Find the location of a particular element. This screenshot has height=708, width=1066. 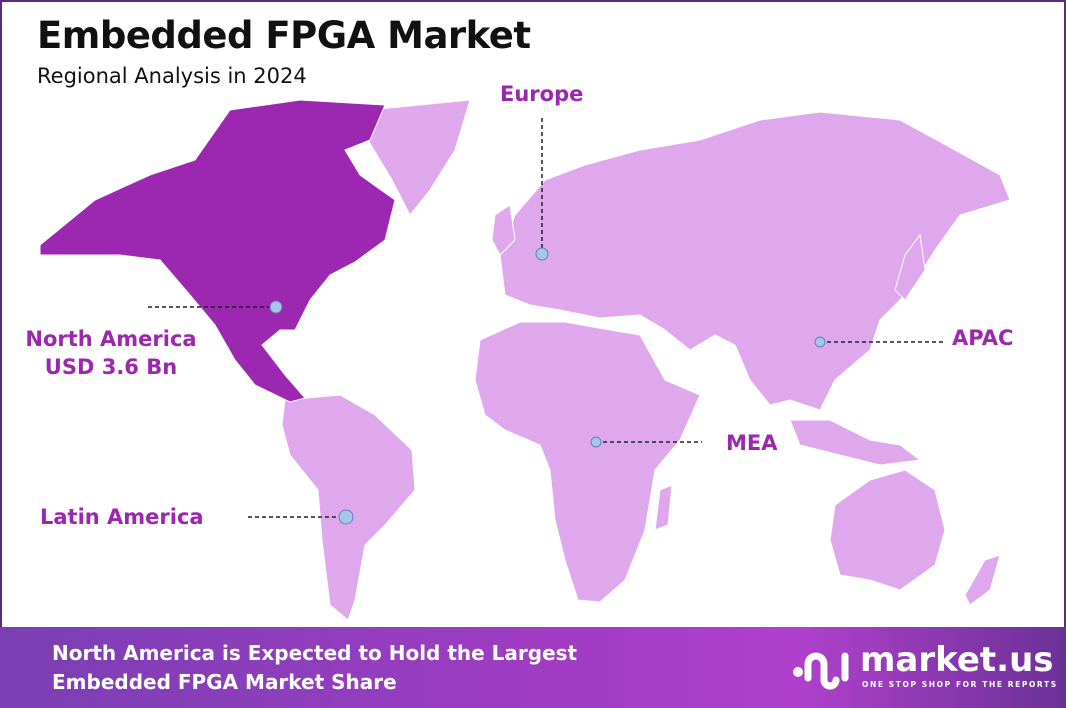

market-us-logo: market.us ONE STOP SHOP FOR THE REPORTS is located at coordinates (923, 667).